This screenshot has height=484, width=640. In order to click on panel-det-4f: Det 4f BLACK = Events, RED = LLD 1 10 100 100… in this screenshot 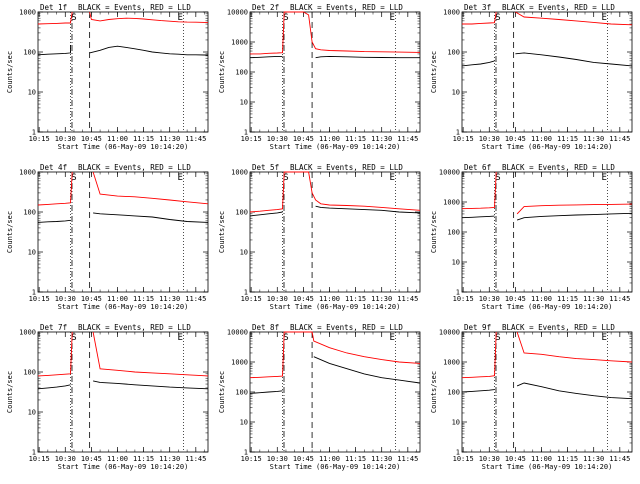, I will do `click(107, 237)`.